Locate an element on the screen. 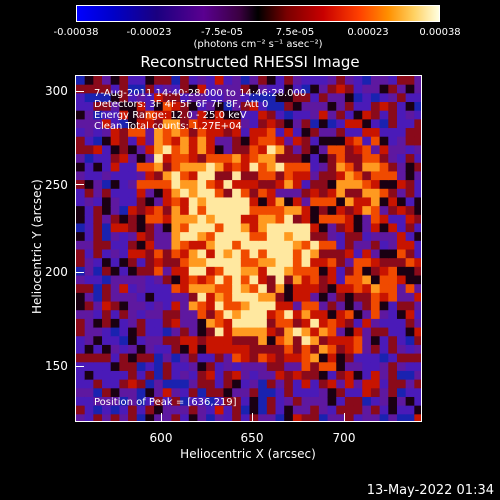 This screenshot has height=500, width=500. x-tick-mark is located at coordinates (252, 417).